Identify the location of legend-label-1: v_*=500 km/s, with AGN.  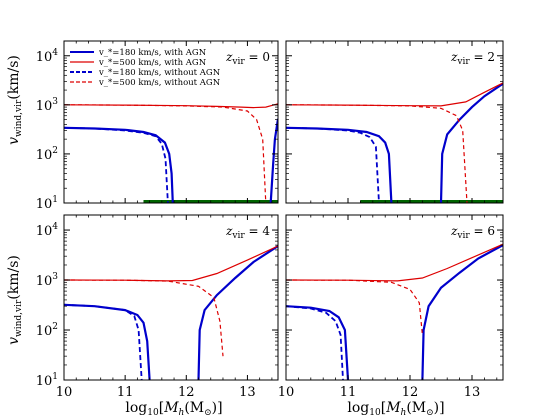
(152, 63).